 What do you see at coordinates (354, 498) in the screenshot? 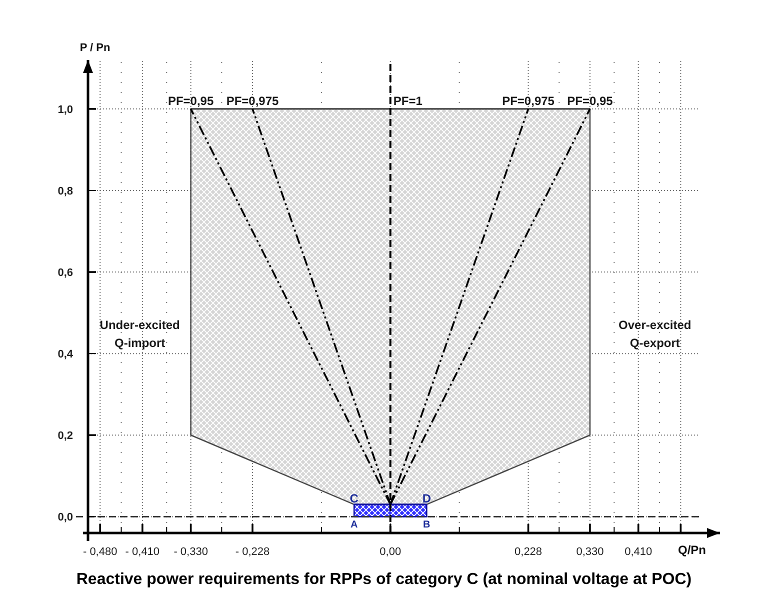
I see `annotation: C` at bounding box center [354, 498].